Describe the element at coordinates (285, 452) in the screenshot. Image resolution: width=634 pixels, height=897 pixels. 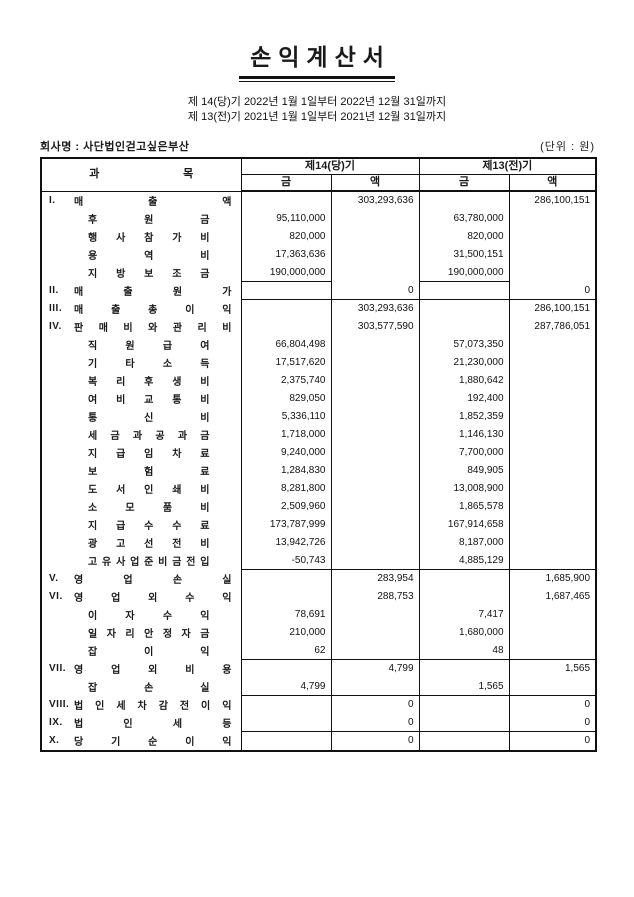
I see `amount-cell-current-geum: 9,240,000` at that location.